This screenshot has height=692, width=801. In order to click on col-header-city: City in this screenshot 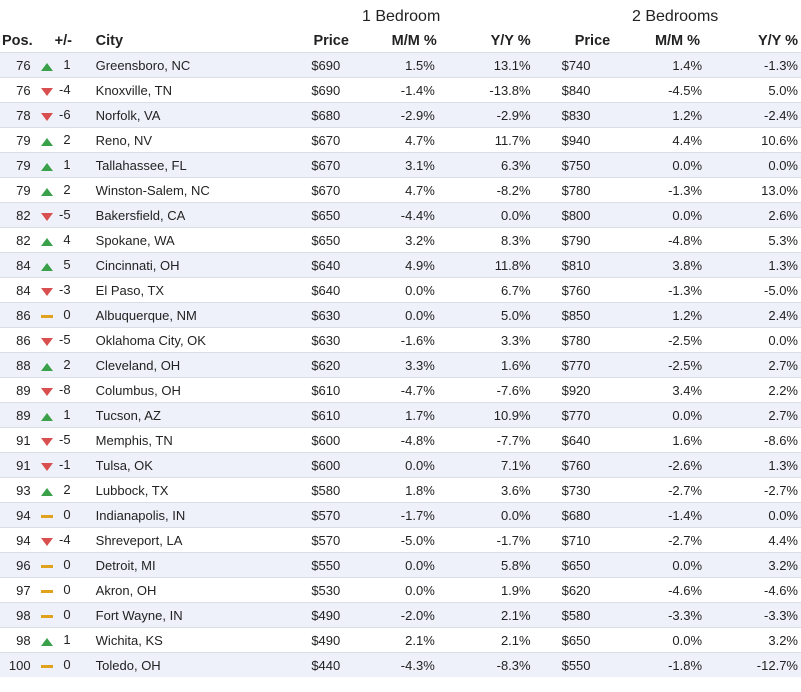, I will do `click(109, 41)`.